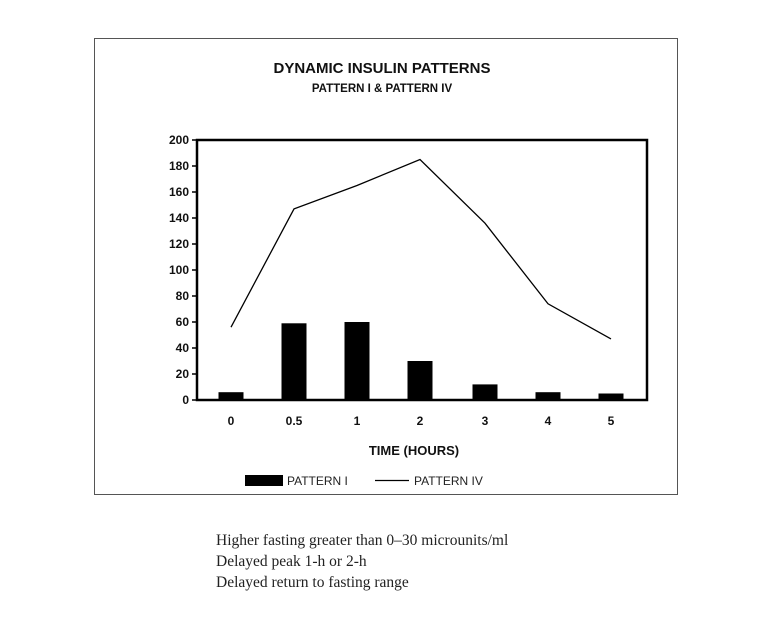 The image size is (768, 630). I want to click on x-tick-label: 0, so click(231, 421).